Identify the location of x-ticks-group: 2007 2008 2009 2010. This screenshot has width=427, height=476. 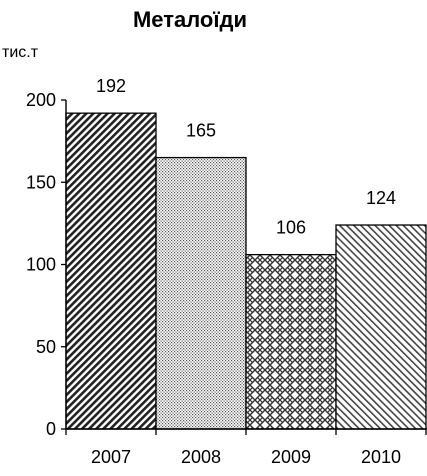
(246, 448).